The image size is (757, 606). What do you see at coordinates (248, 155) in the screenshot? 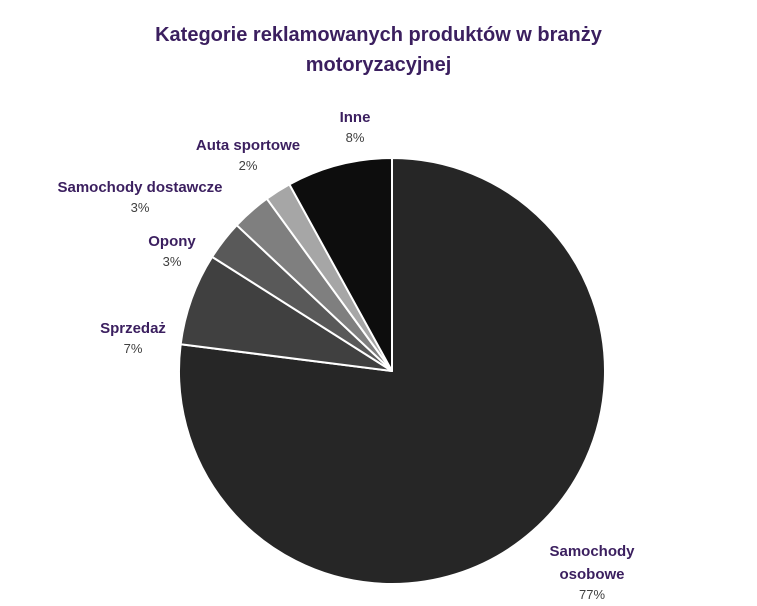
I see `slice-label-auta-sportowe: Auta sportowe 2%` at bounding box center [248, 155].